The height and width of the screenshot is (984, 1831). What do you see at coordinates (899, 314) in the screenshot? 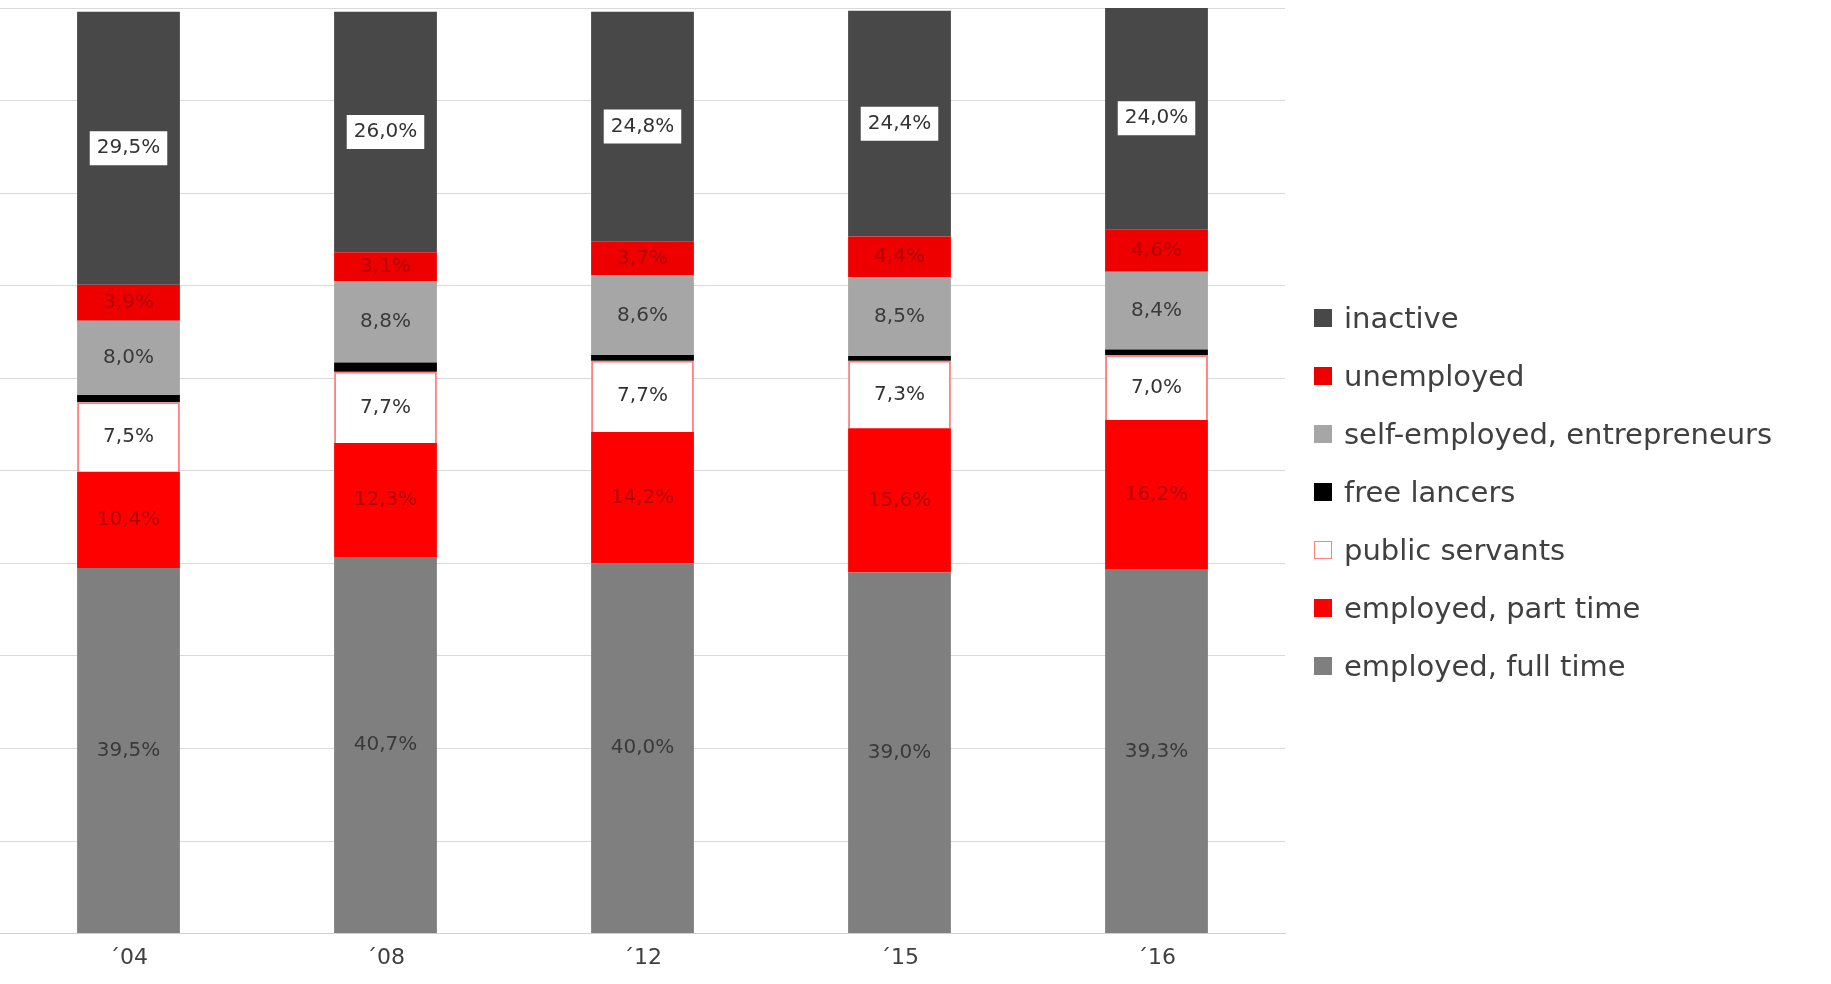
I see `data-label: 8,5%` at bounding box center [899, 314].